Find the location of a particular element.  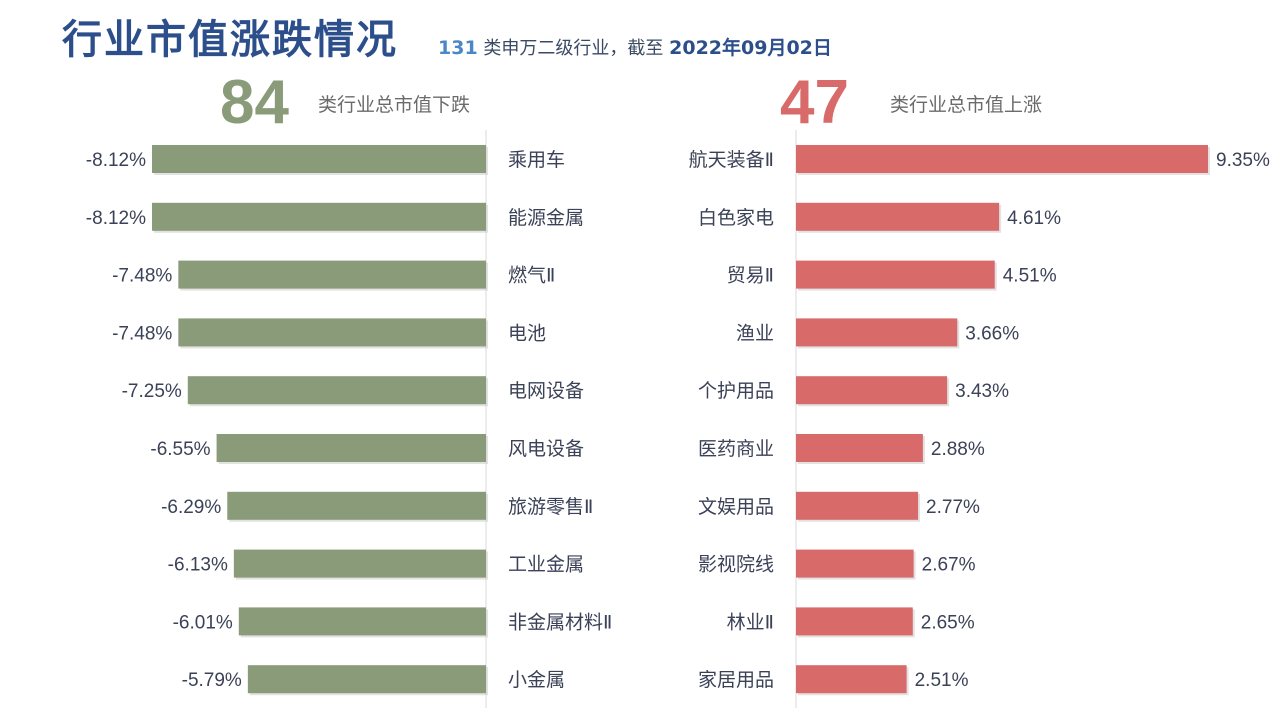

up-category-label: 文娱用品 is located at coordinates (736, 507).